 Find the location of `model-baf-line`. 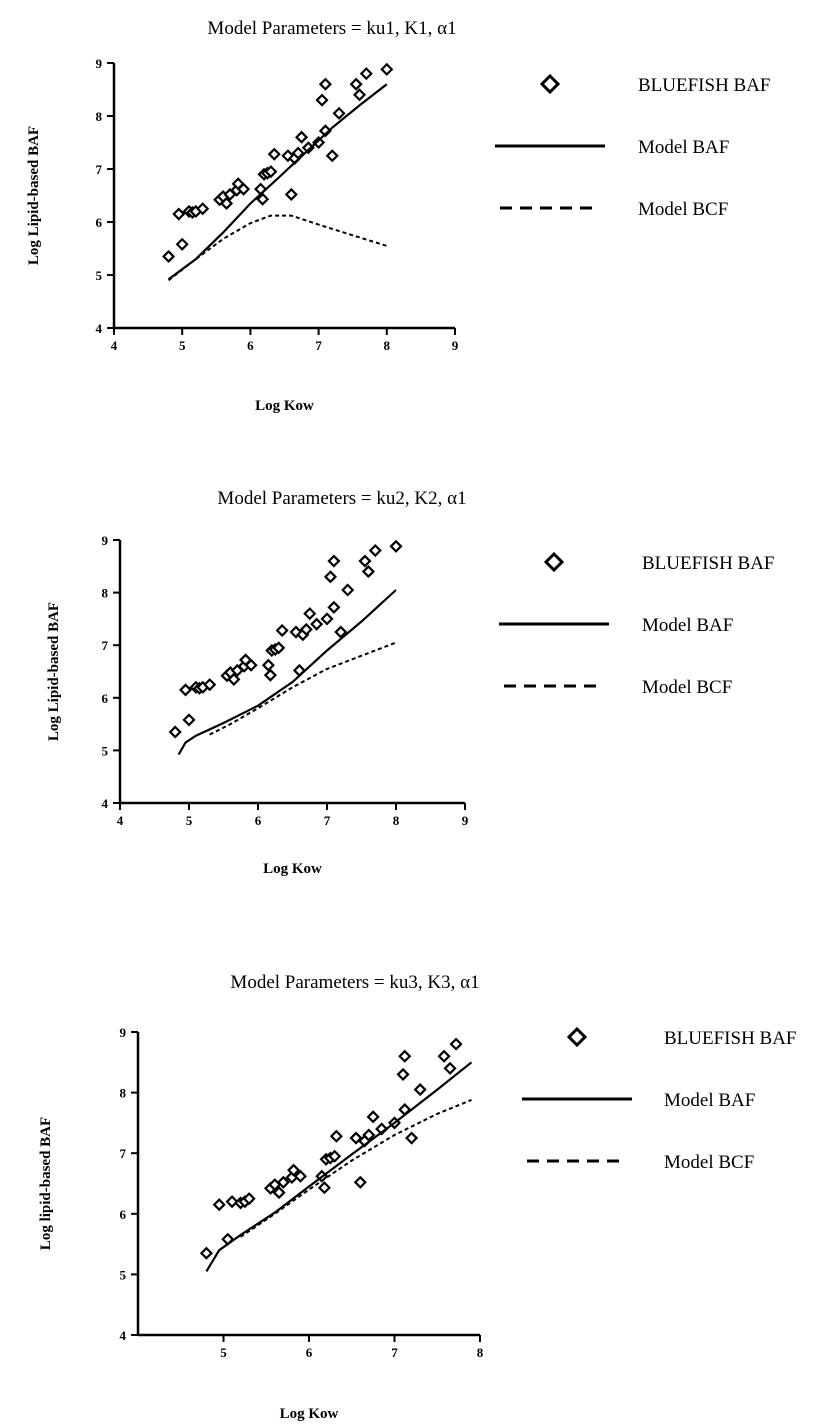

model-baf-line is located at coordinates (277, 182).